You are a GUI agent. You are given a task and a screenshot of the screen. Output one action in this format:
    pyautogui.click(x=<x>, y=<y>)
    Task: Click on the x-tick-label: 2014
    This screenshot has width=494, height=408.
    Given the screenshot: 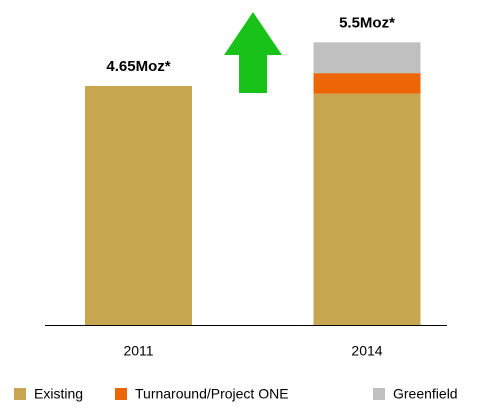 What is the action you would take?
    pyautogui.click(x=366, y=351)
    